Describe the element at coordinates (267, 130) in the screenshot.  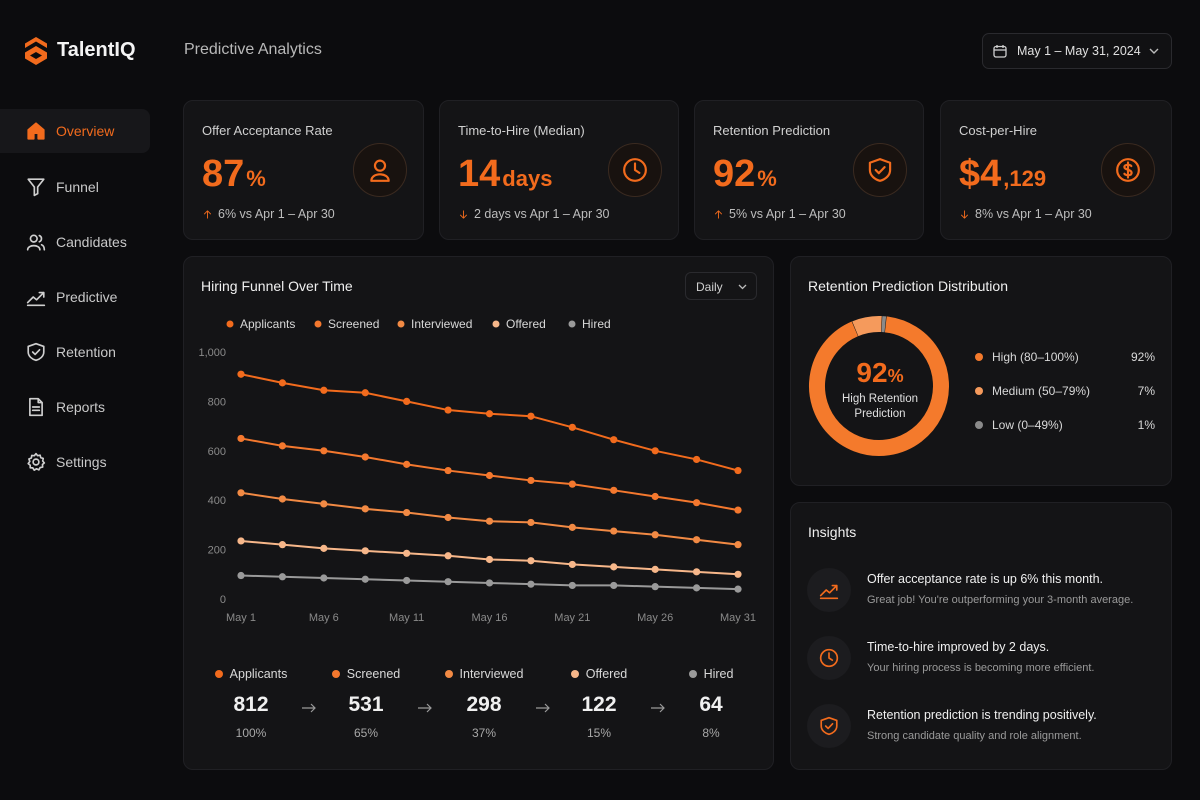
I see `kpi-label: Offer Acceptance Rate` at that location.